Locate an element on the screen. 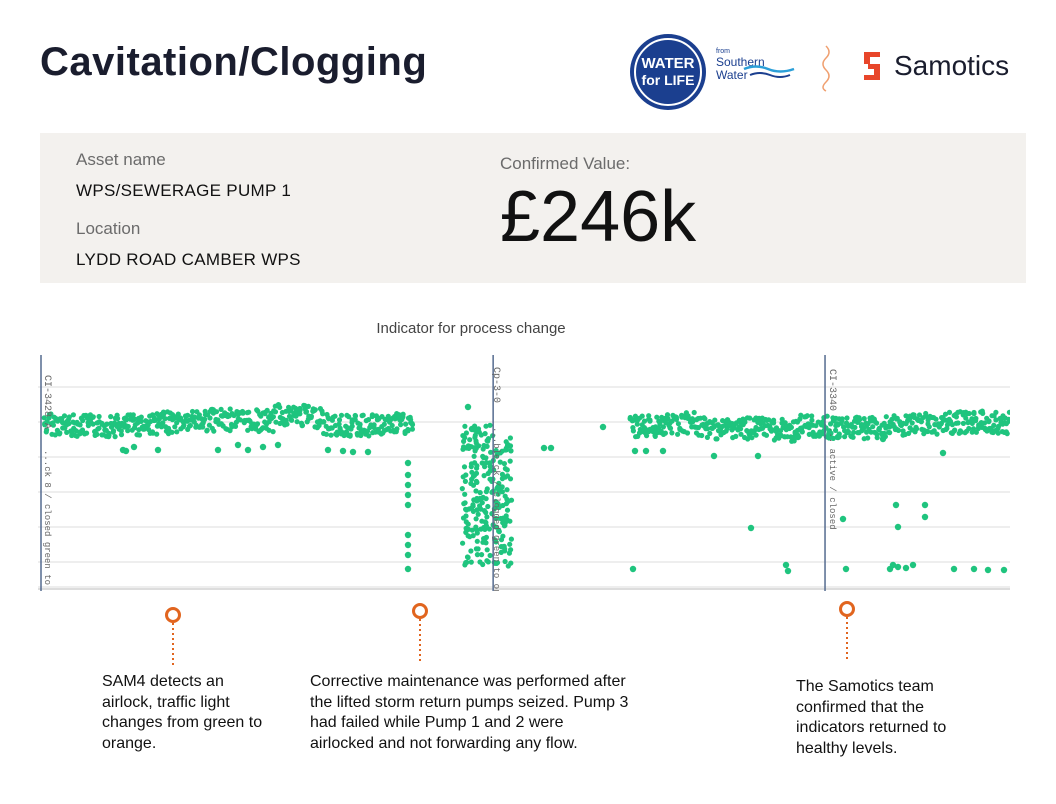  event-label-2a: Cp-3-0 is located at coordinates (495, 385).